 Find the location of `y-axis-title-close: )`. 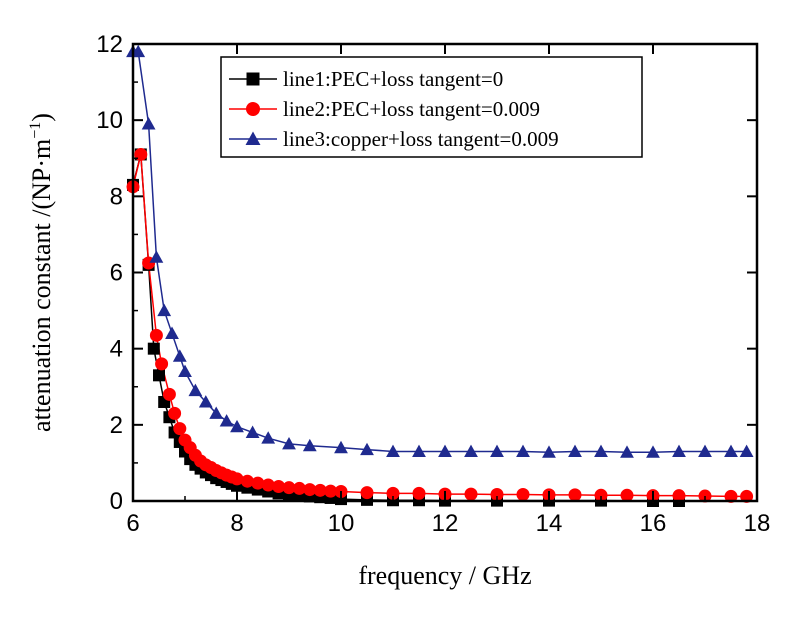

y-axis-title-close: ) is located at coordinates (41, 117).